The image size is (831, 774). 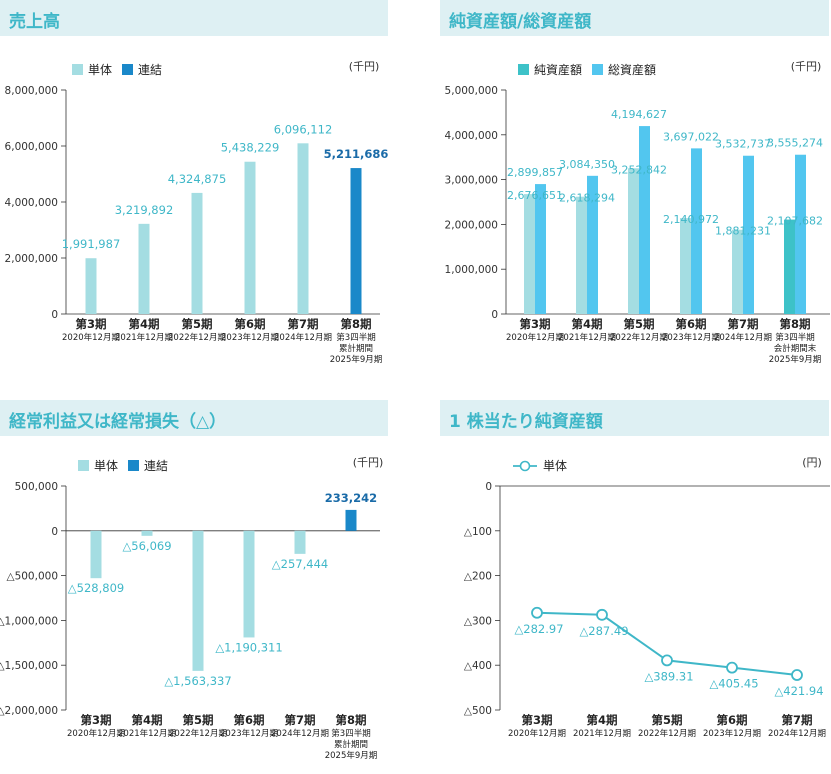 I want to click on data-label: 4,324,875, so click(x=197, y=179).